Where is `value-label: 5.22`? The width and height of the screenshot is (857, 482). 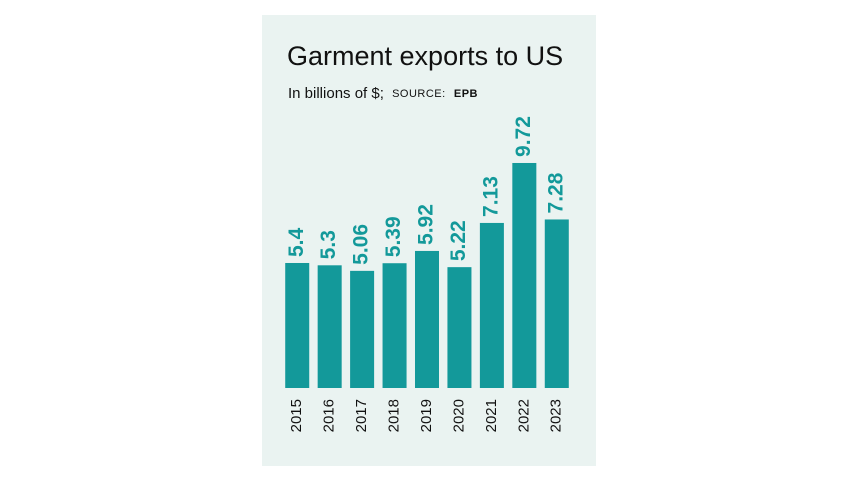 value-label: 5.22 is located at coordinates (458, 240).